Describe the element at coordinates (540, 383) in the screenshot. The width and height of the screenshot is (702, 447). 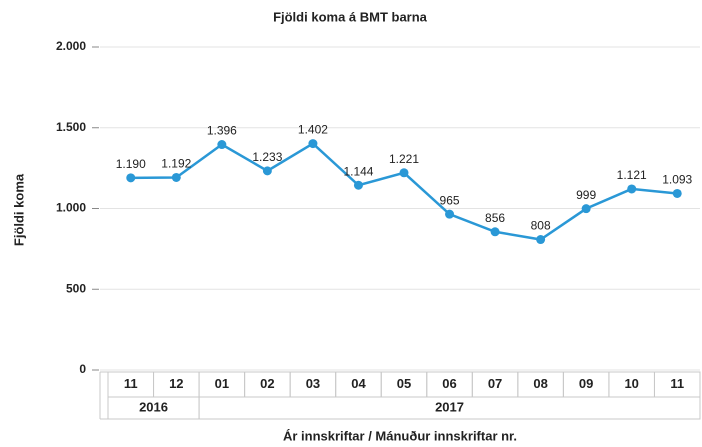
I see `x-tick-label: 08` at that location.